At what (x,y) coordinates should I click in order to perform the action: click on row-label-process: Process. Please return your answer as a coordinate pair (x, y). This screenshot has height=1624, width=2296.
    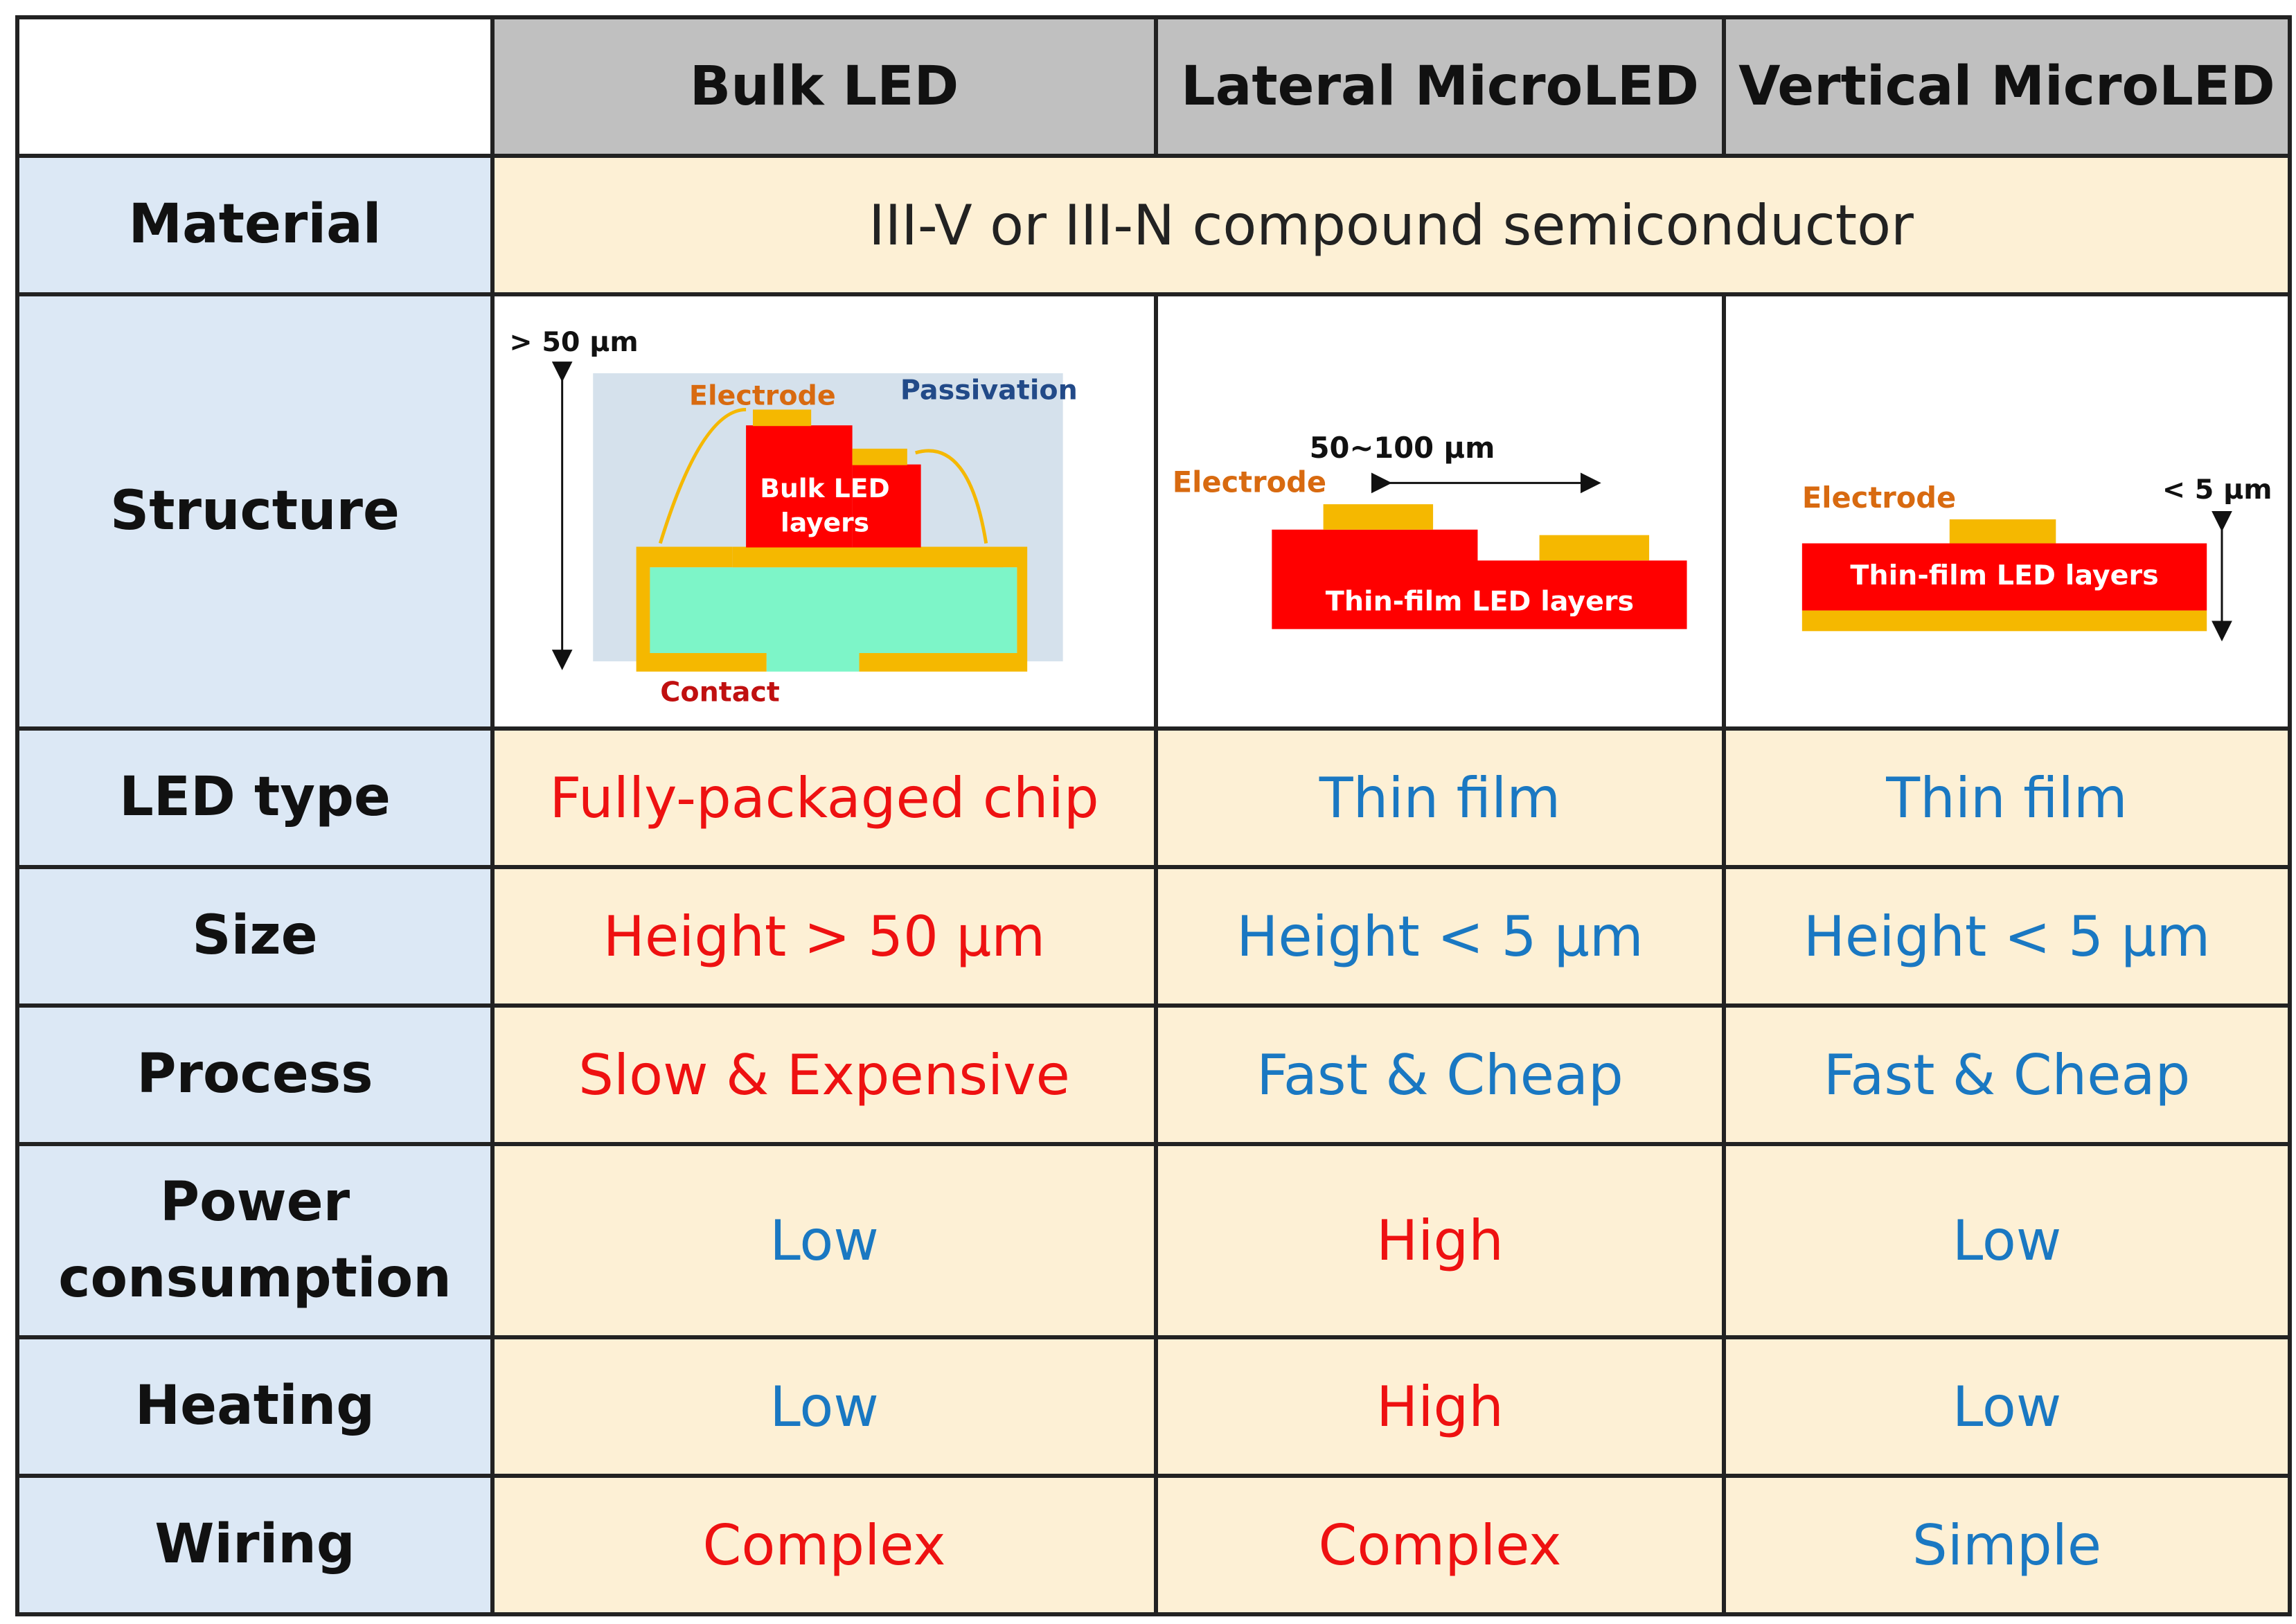
    Looking at the image, I should click on (257, 1077).